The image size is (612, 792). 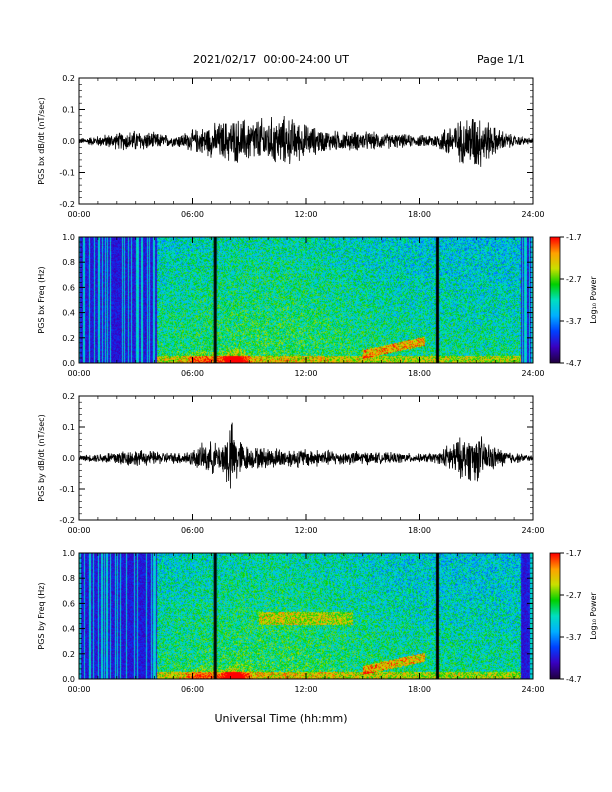 I want to click on x-axis-label: Universal Time (hh:mm), so click(x=281, y=718).